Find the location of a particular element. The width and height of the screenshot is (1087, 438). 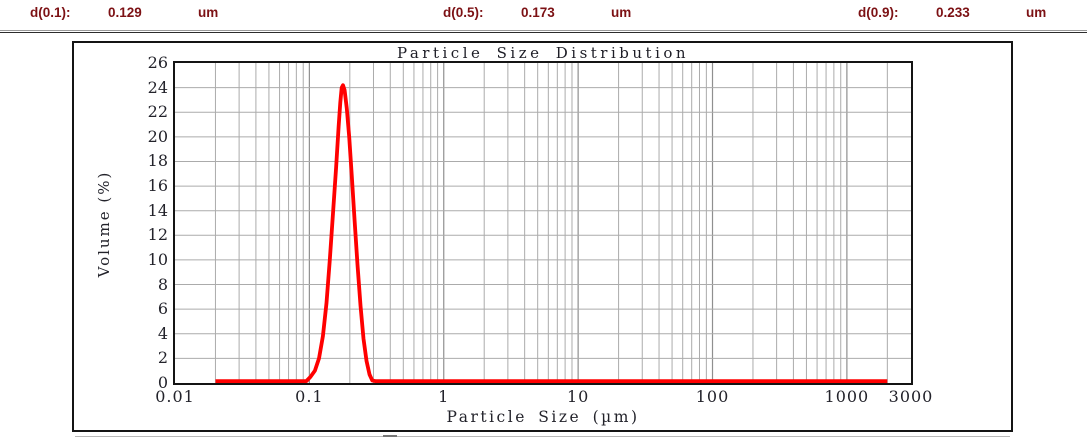

y-tick-label: 12 is located at coordinates (157, 235).